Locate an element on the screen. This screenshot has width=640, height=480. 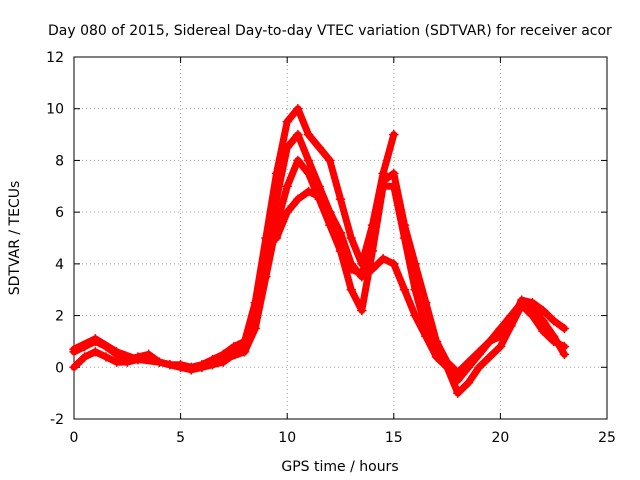
x-tick-label: 0 is located at coordinates (74, 438).